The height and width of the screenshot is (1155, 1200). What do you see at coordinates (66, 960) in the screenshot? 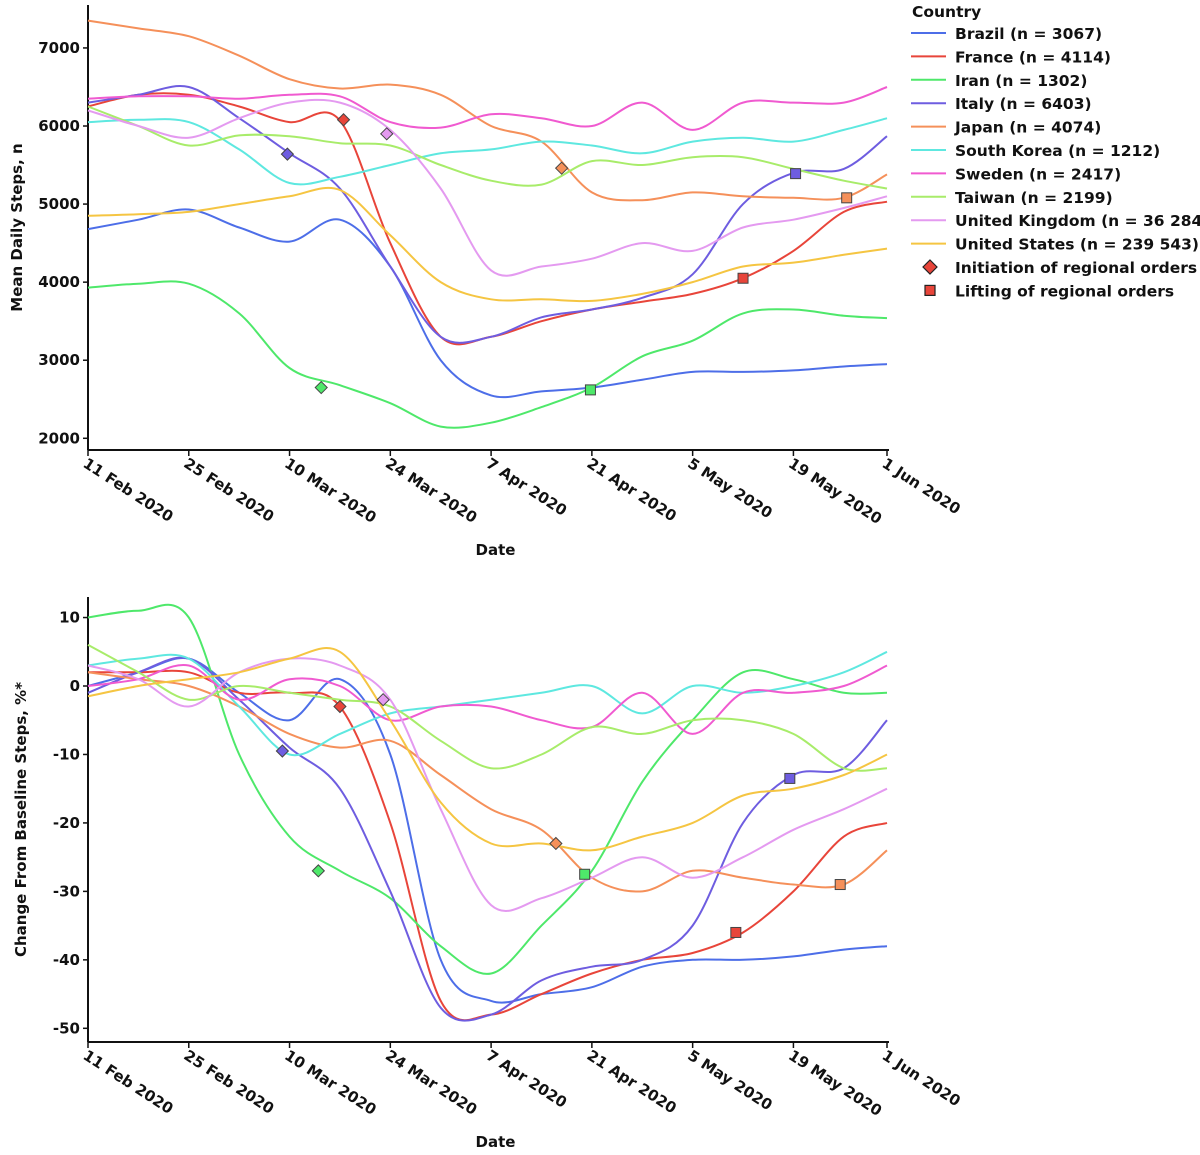
I see `y-tick-label: -40` at bounding box center [66, 960].